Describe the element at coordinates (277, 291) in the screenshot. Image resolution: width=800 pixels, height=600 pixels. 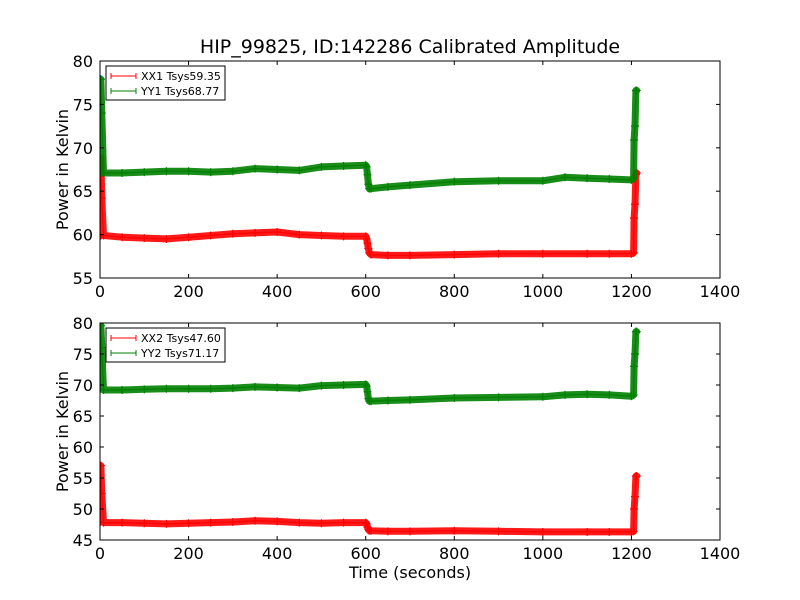
I see `x-tick-label: 400` at that location.